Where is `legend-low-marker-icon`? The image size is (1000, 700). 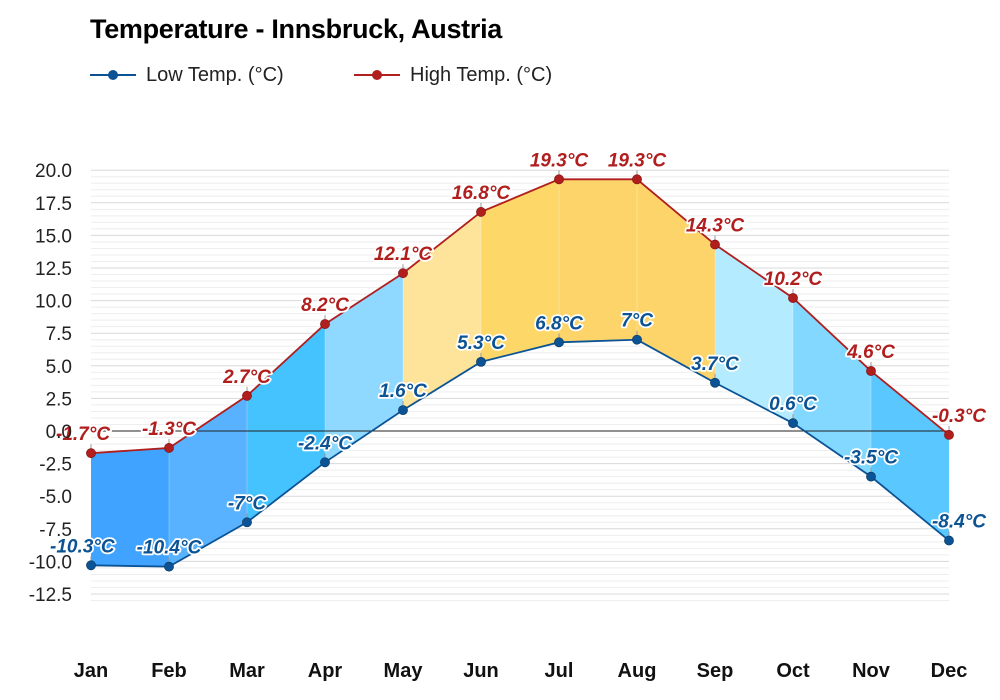
legend-low-marker-icon is located at coordinates (113, 75).